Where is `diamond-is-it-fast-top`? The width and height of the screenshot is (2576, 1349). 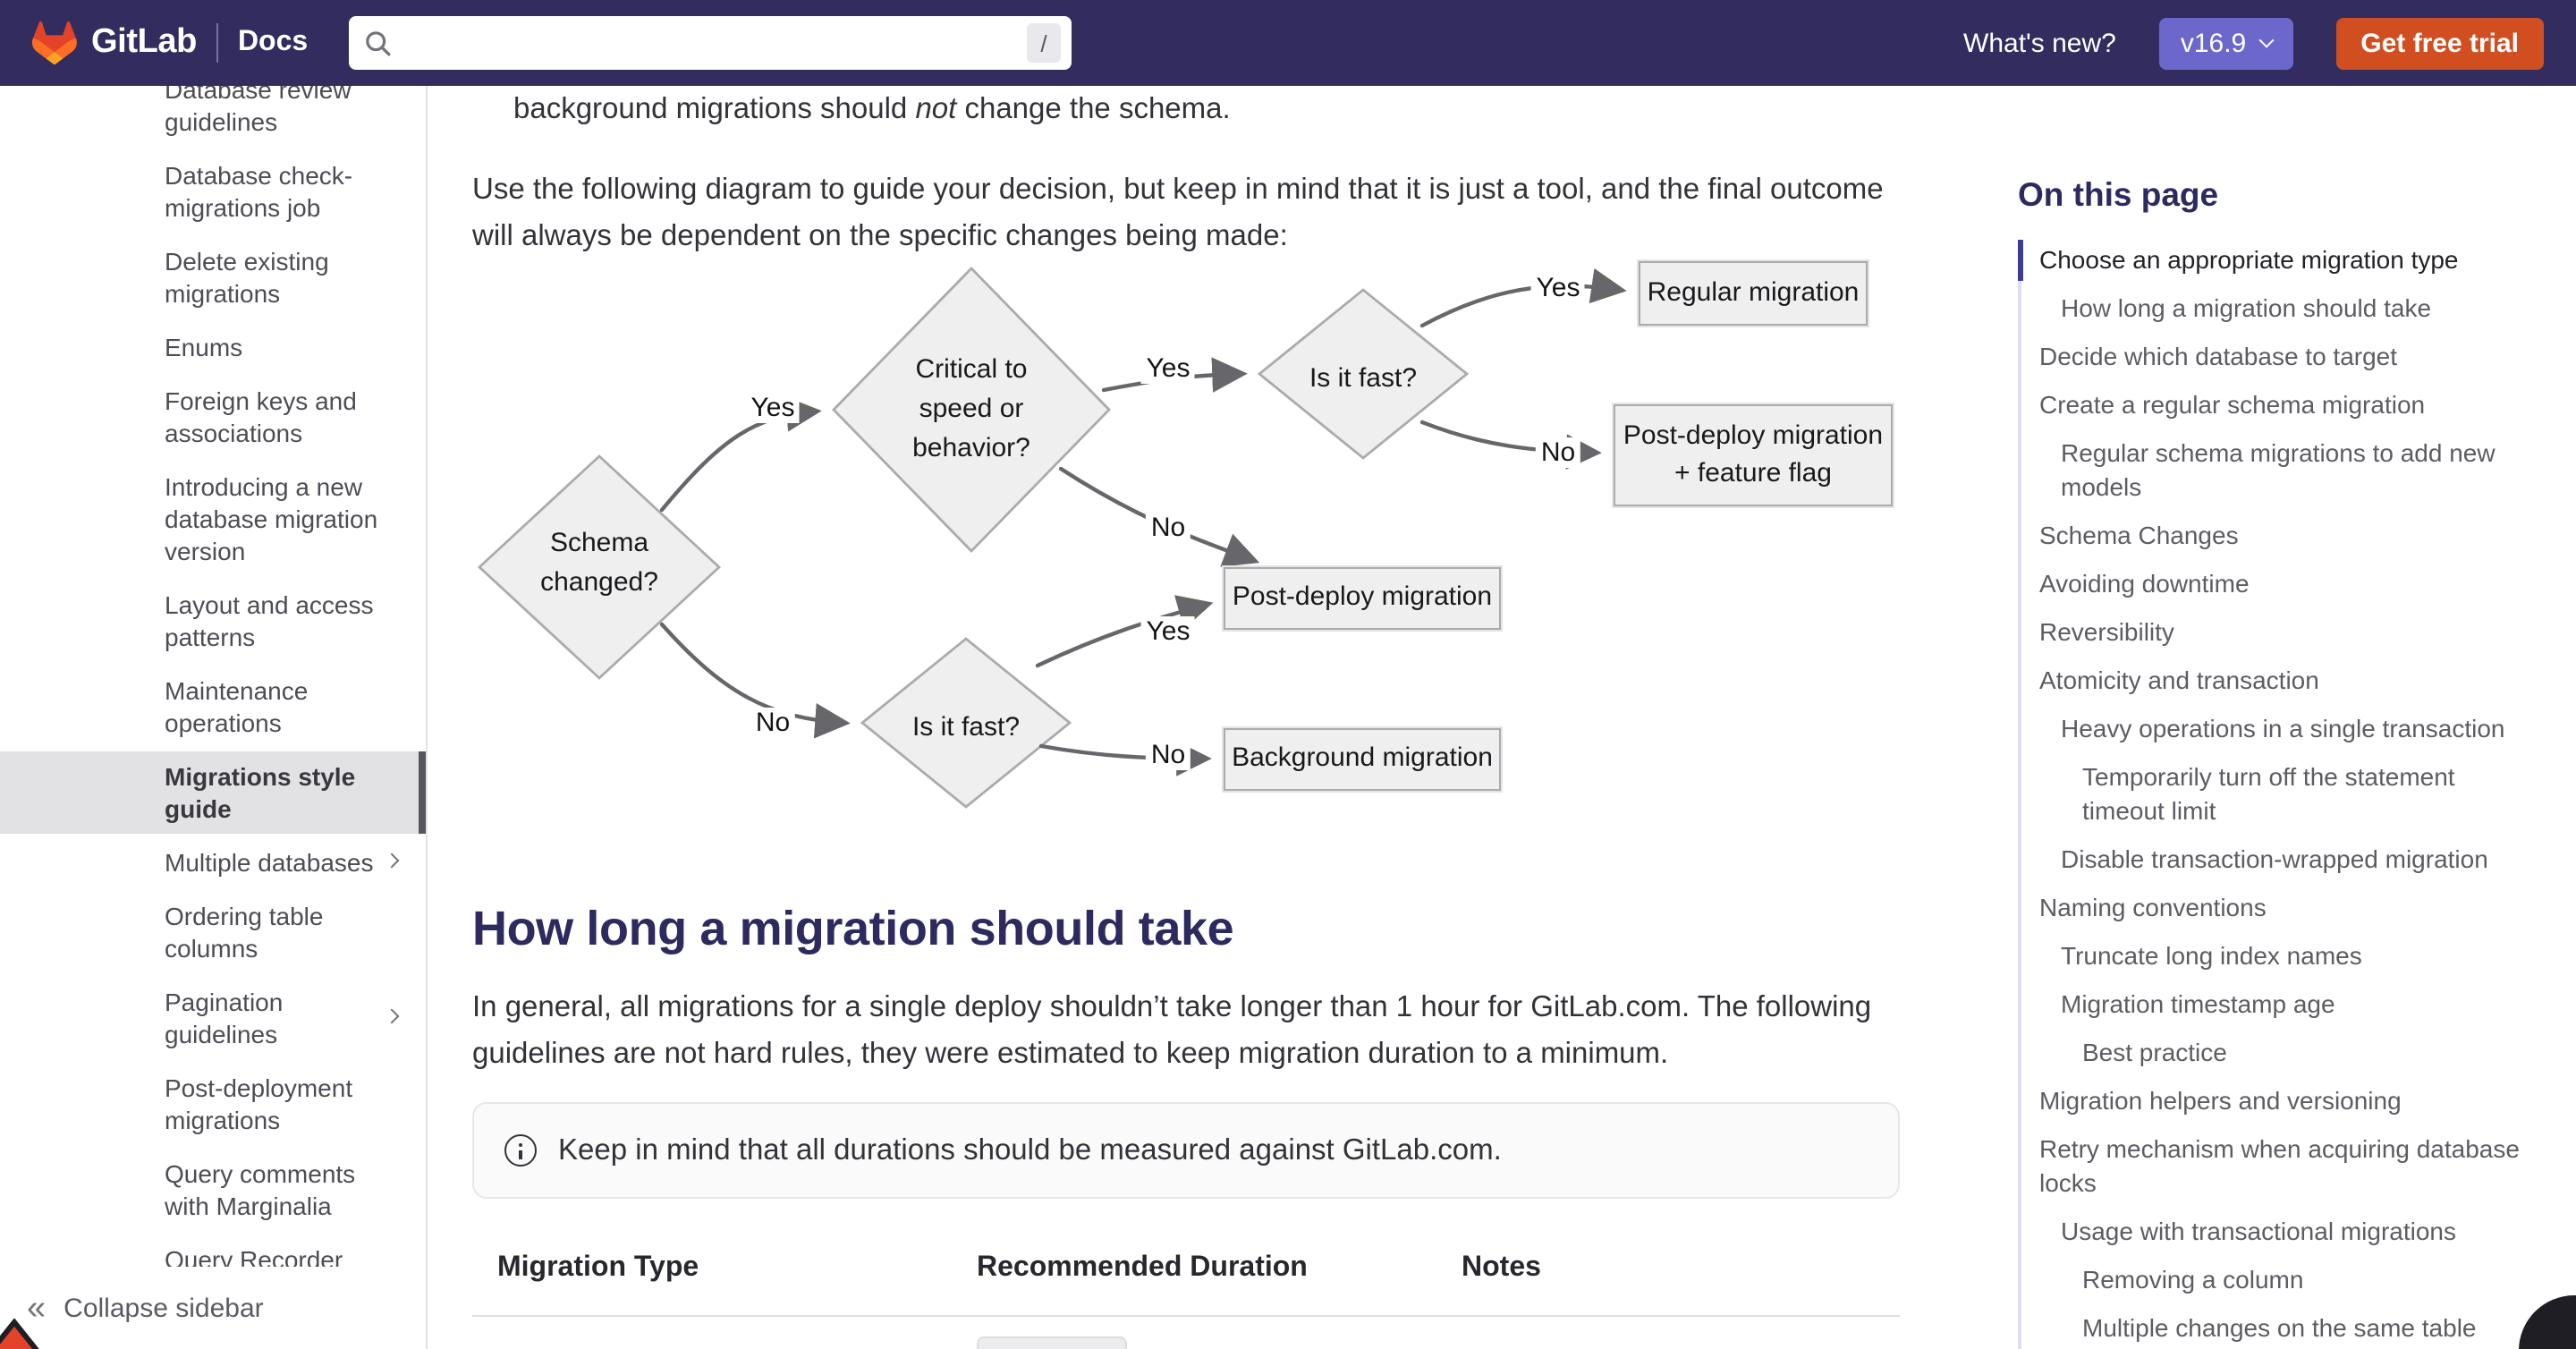 diamond-is-it-fast-top is located at coordinates (1363, 374).